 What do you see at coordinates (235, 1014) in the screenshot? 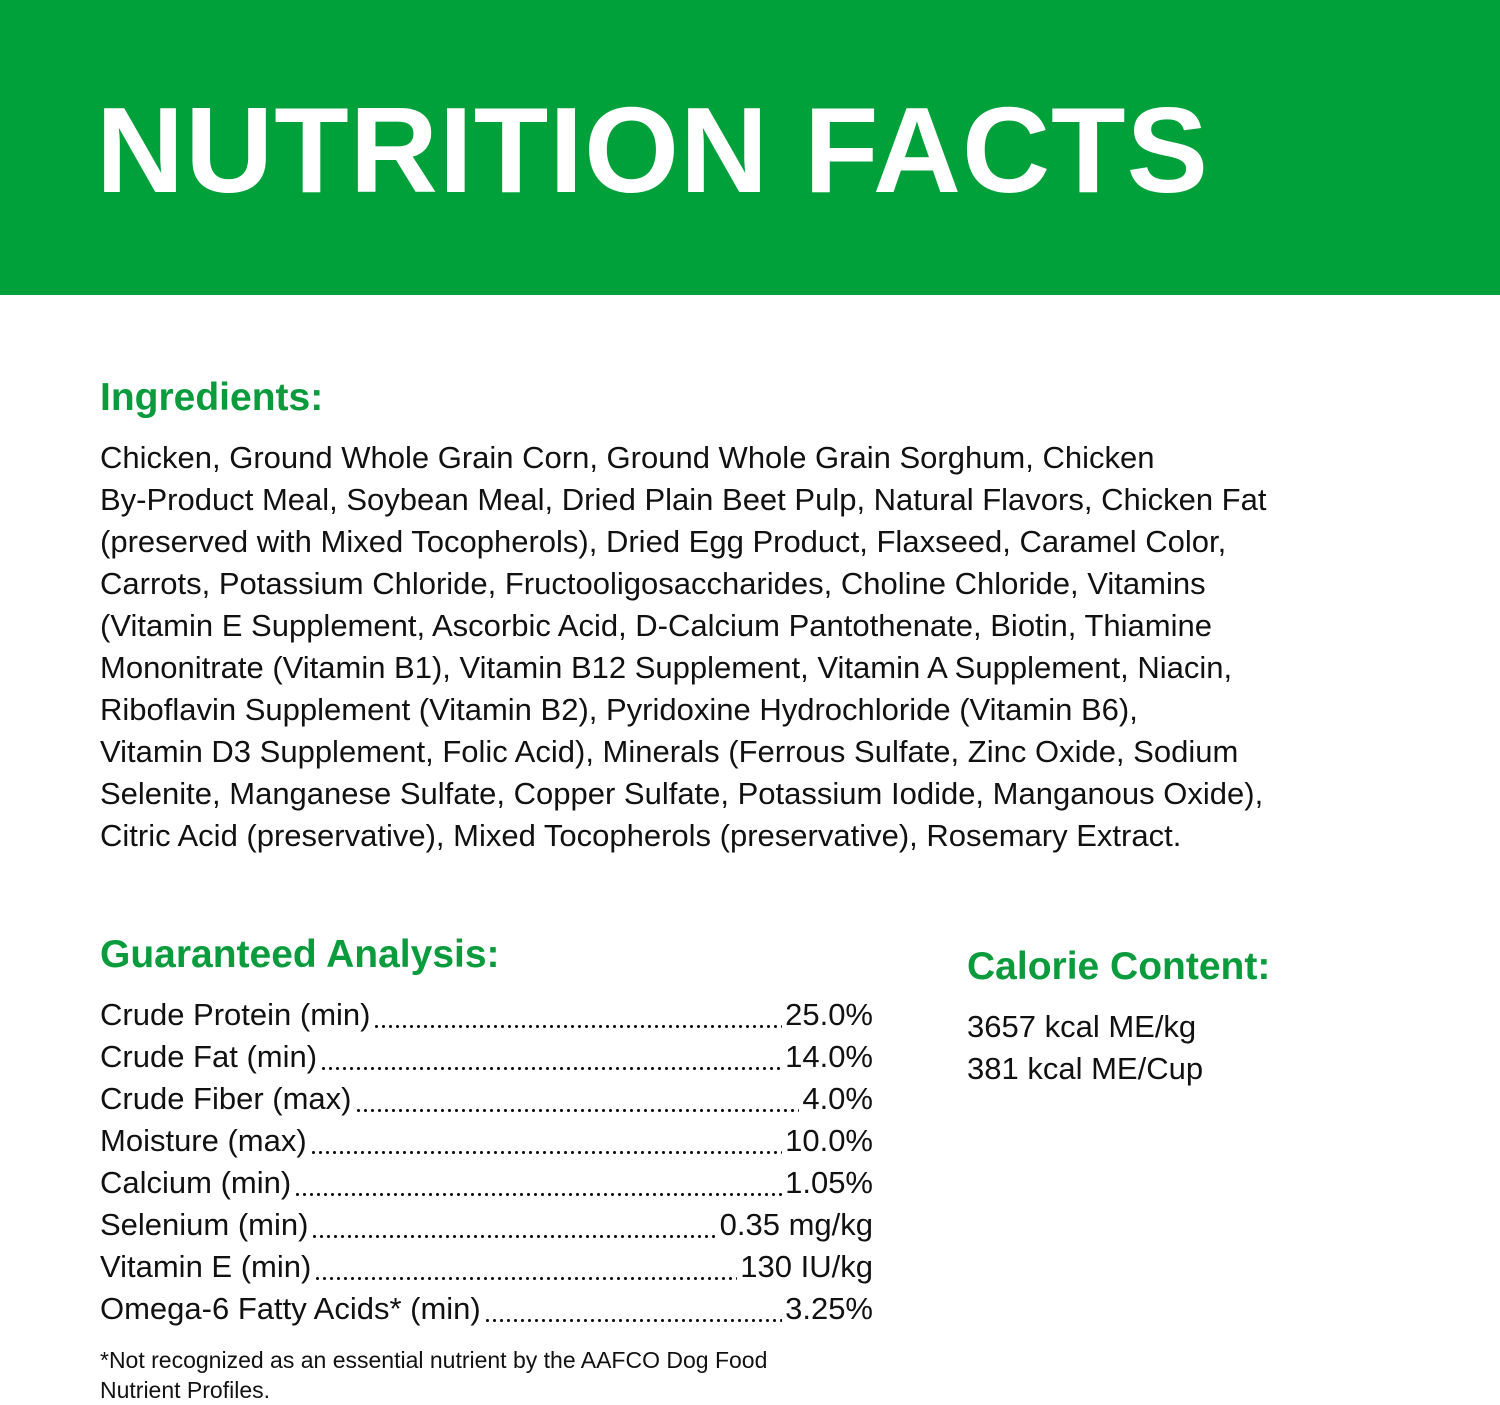
I see `analysis-label: Crude Protein (min)` at bounding box center [235, 1014].